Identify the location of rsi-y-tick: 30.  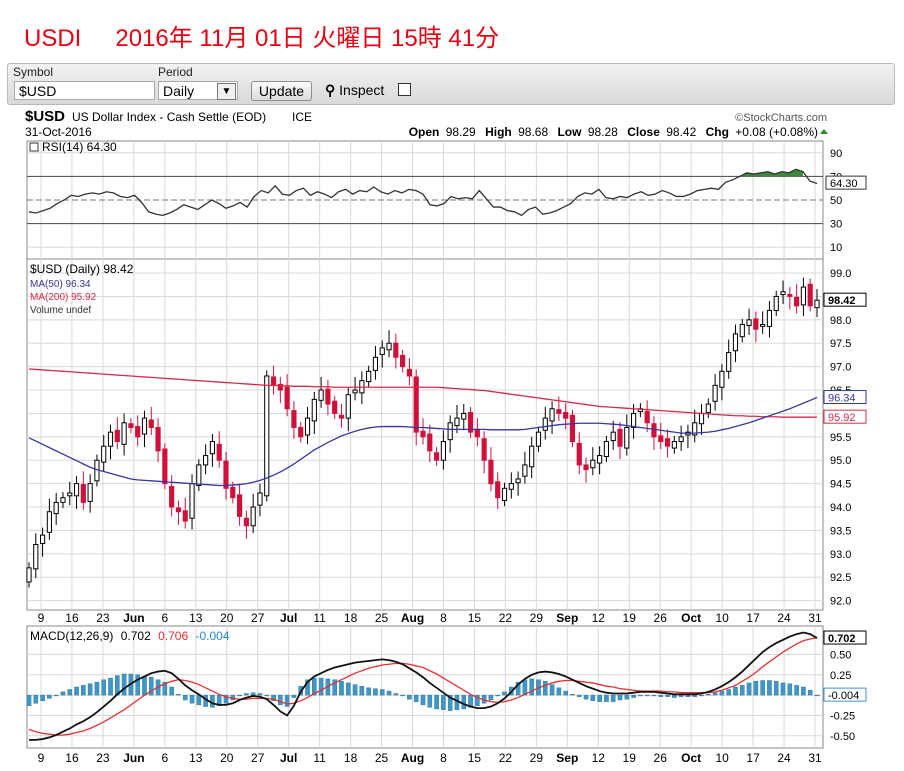
(836, 225).